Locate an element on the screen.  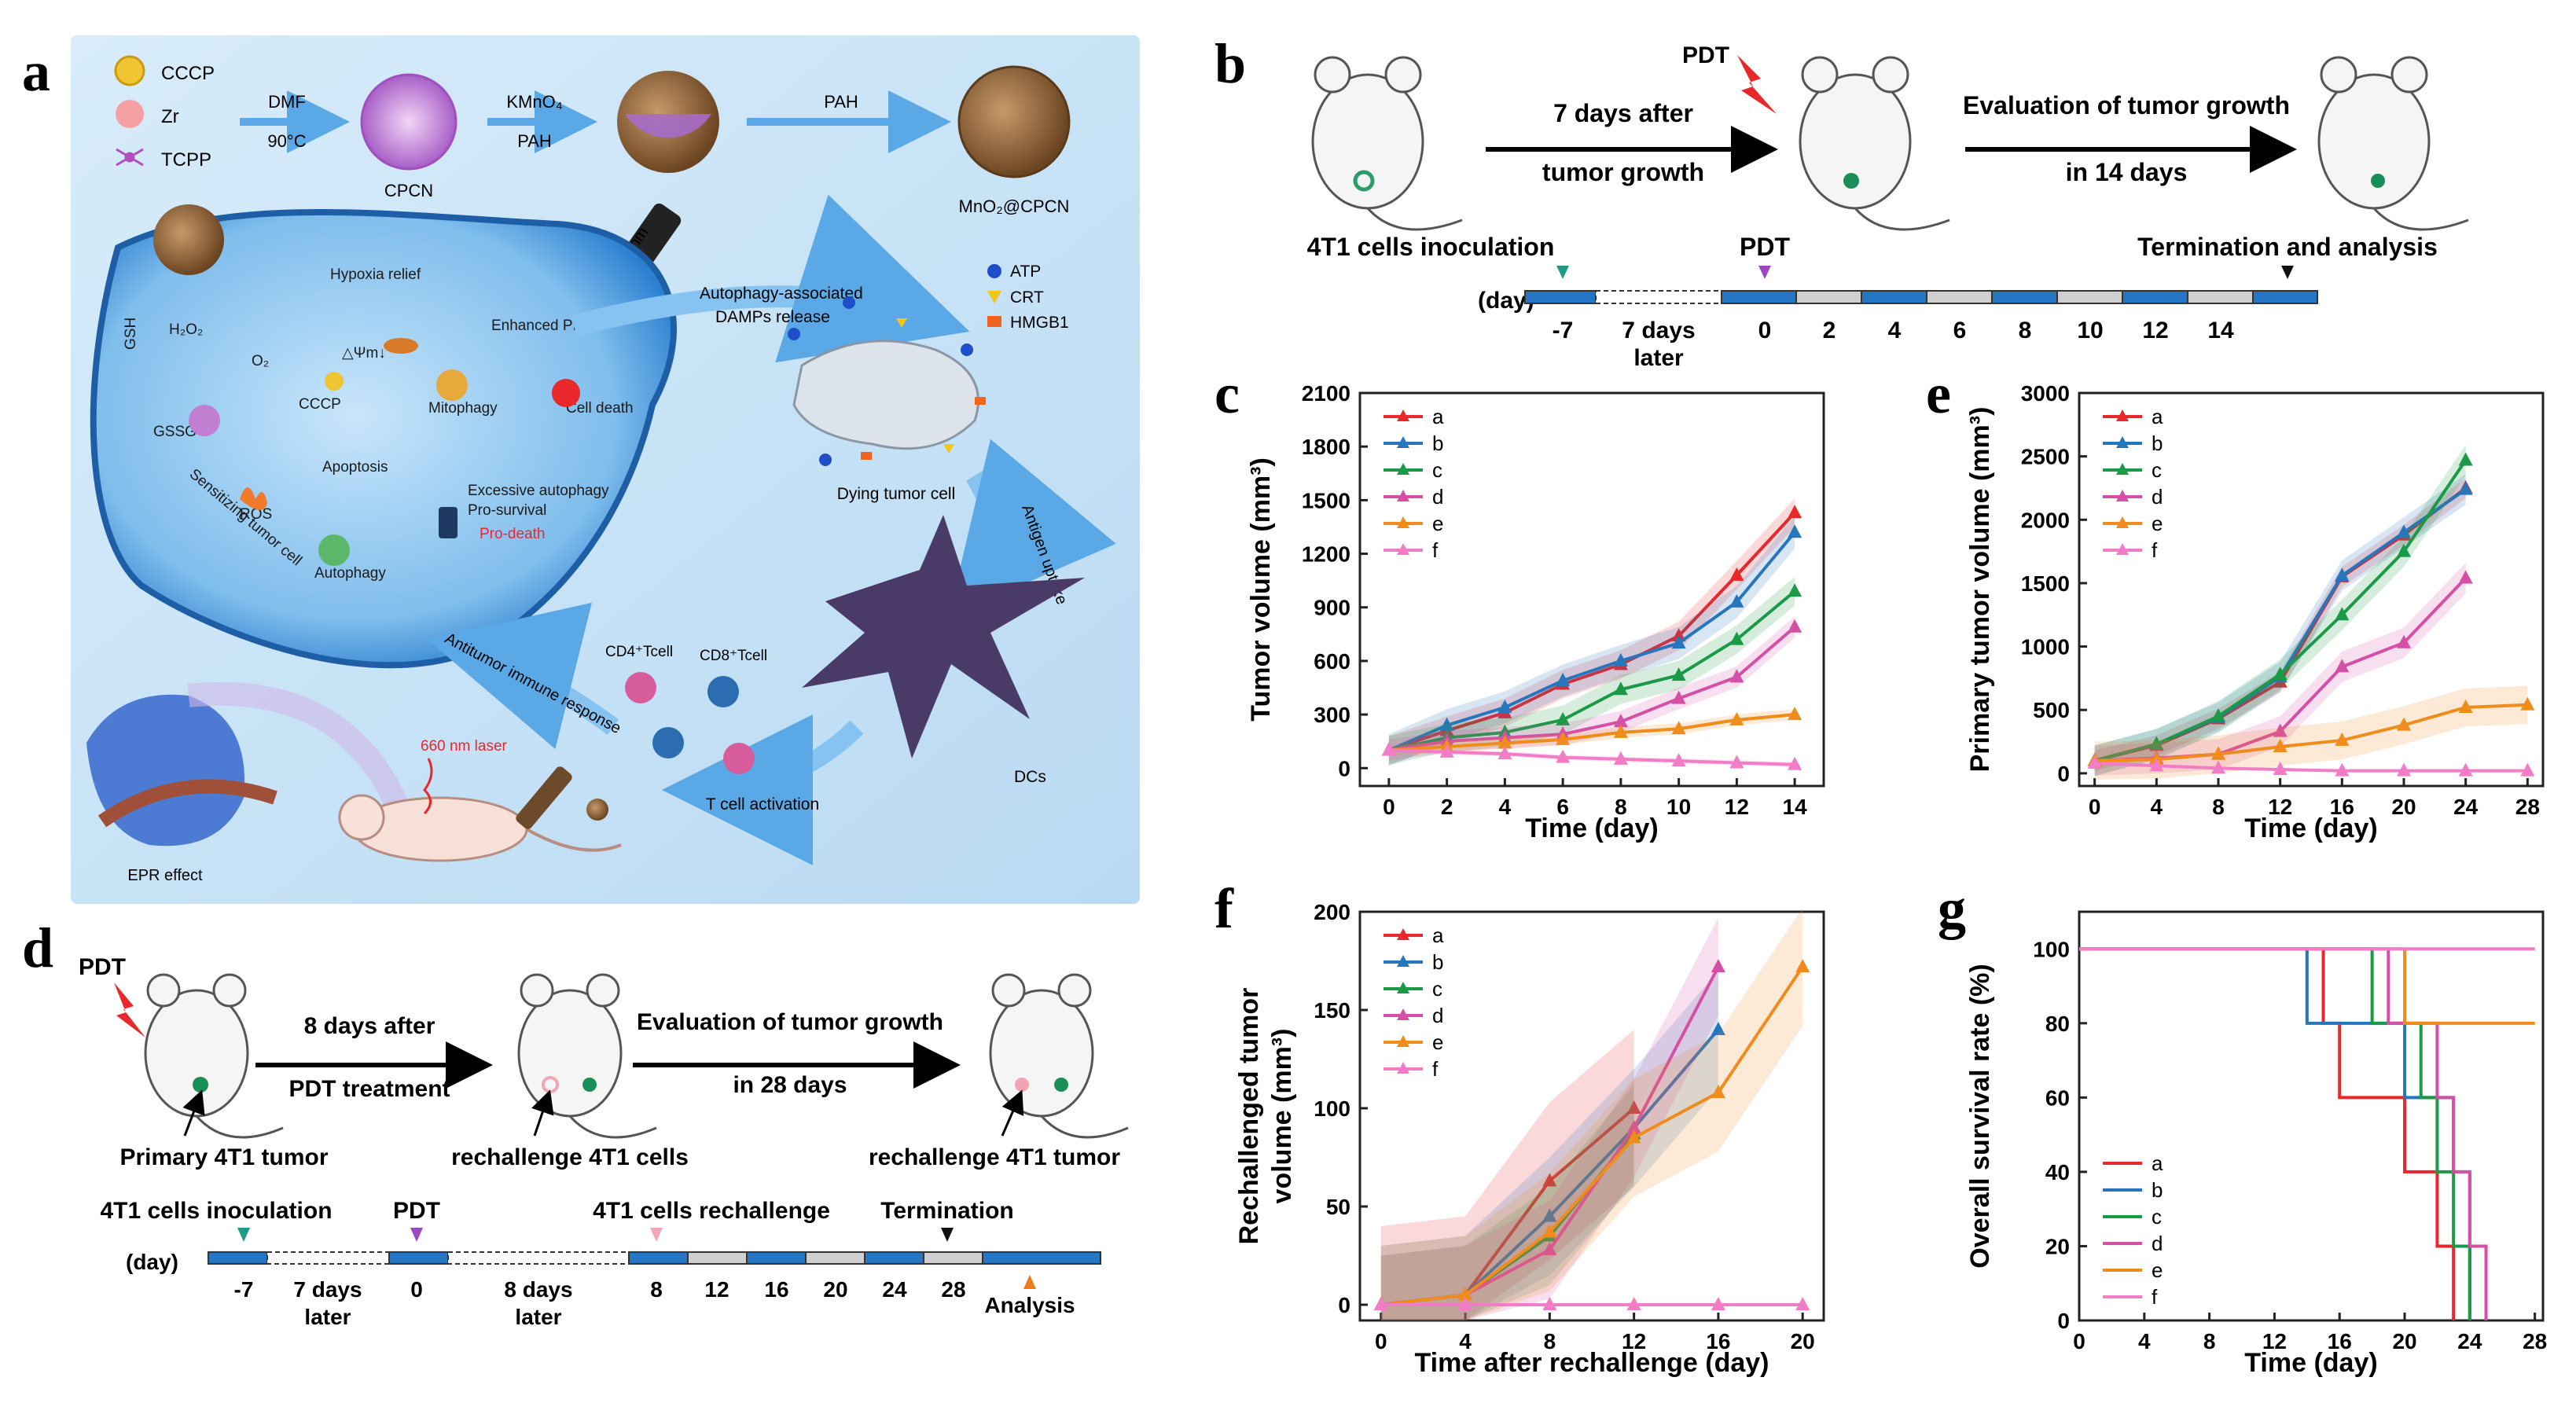
x-tick-label: 20 is located at coordinates (2404, 1341).